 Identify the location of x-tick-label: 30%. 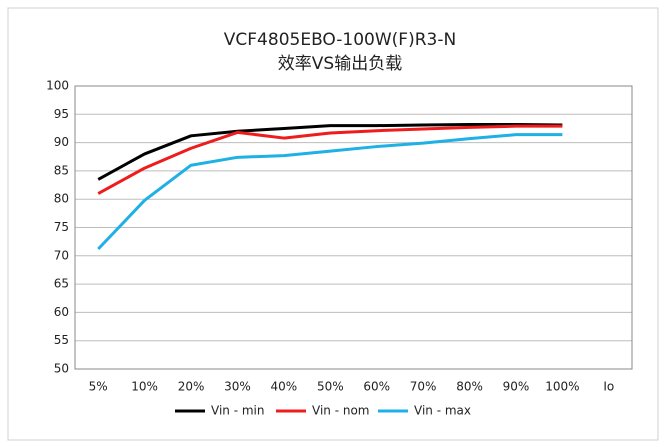
(237, 387).